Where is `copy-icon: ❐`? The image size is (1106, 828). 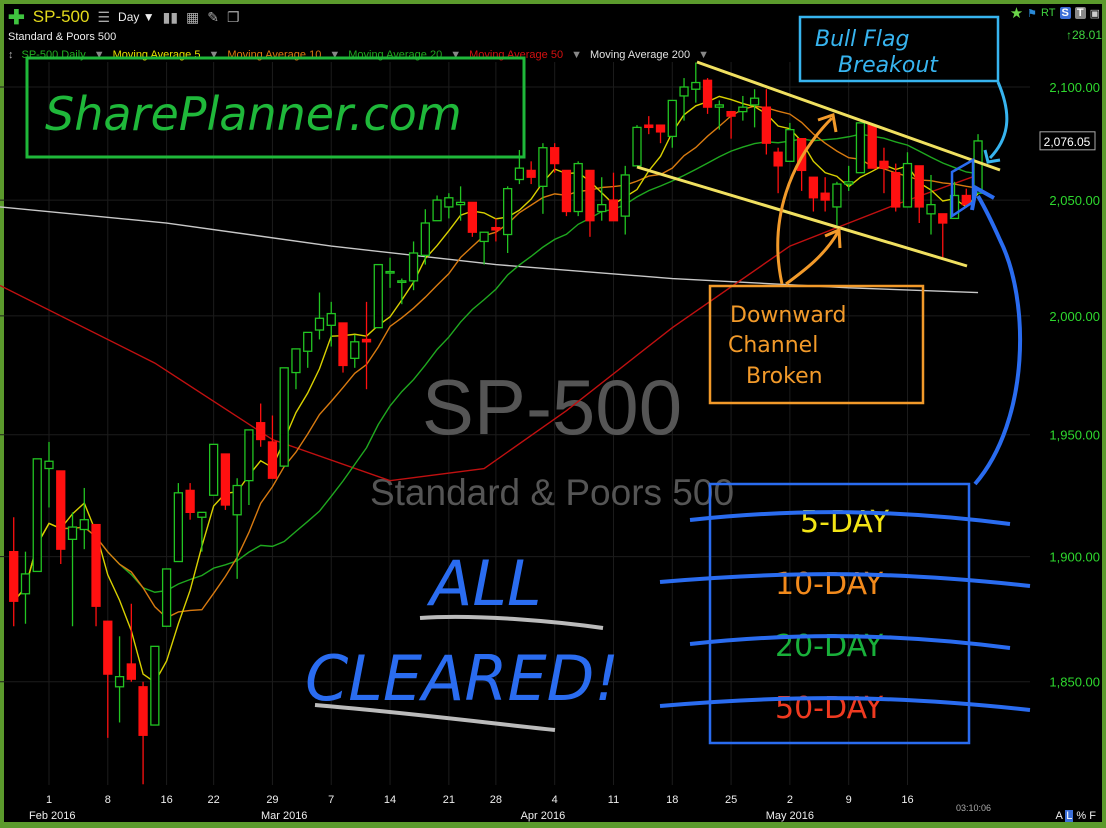
copy-icon: ❐ is located at coordinates (233, 16).